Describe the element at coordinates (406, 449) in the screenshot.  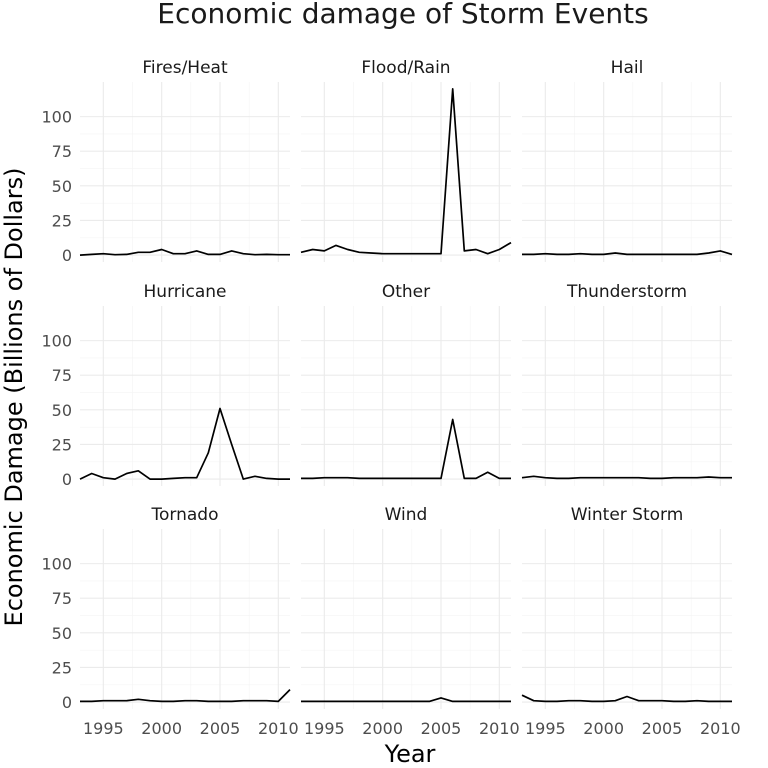
I see `series-line-other` at that location.